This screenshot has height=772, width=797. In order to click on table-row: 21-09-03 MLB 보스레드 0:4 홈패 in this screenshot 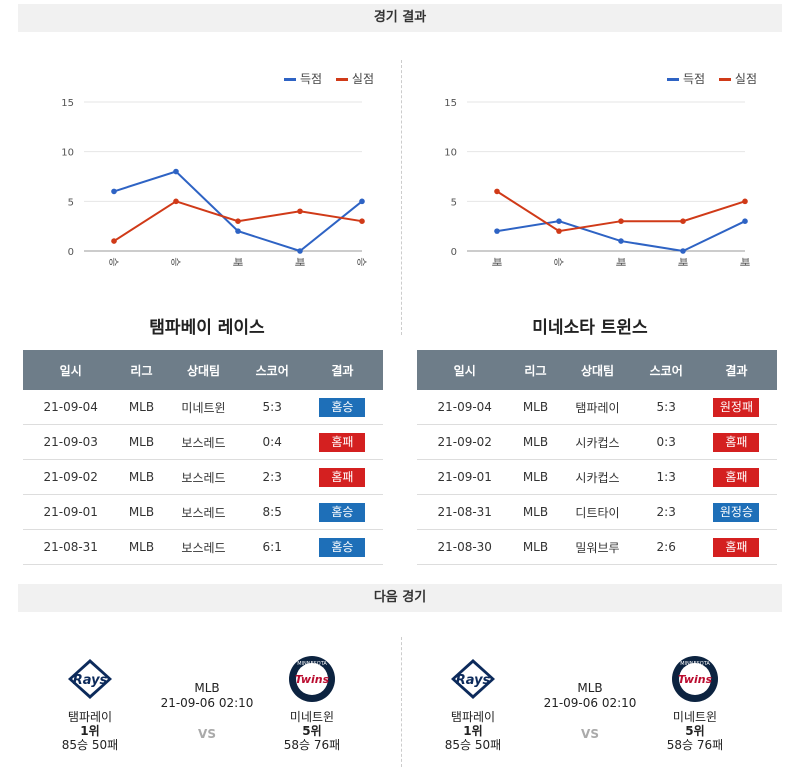, I will do `click(203, 442)`.